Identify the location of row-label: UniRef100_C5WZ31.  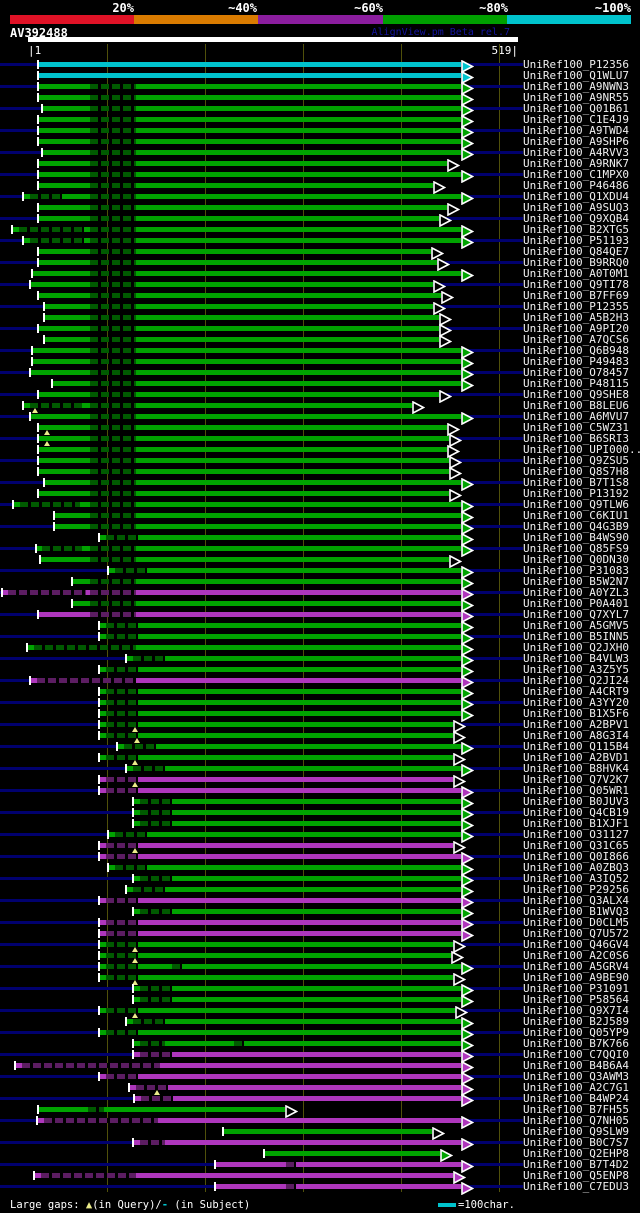
(576, 427).